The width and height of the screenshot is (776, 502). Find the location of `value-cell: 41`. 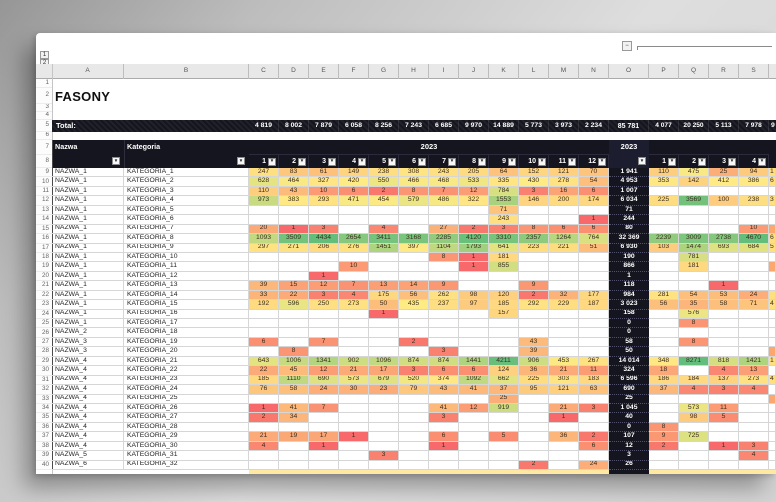

value-cell: 41 is located at coordinates (474, 390).